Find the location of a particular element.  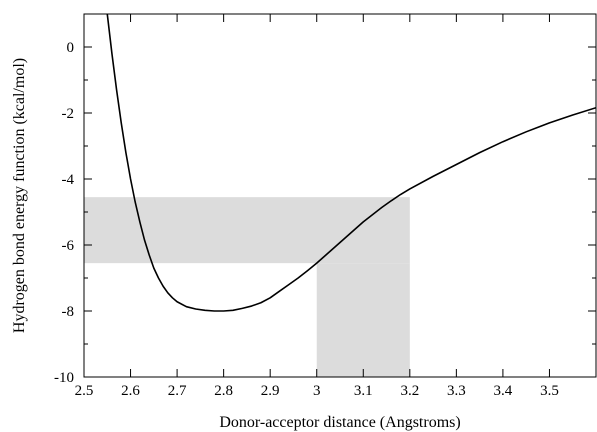

x-tick-label: 3.3 is located at coordinates (456, 391).